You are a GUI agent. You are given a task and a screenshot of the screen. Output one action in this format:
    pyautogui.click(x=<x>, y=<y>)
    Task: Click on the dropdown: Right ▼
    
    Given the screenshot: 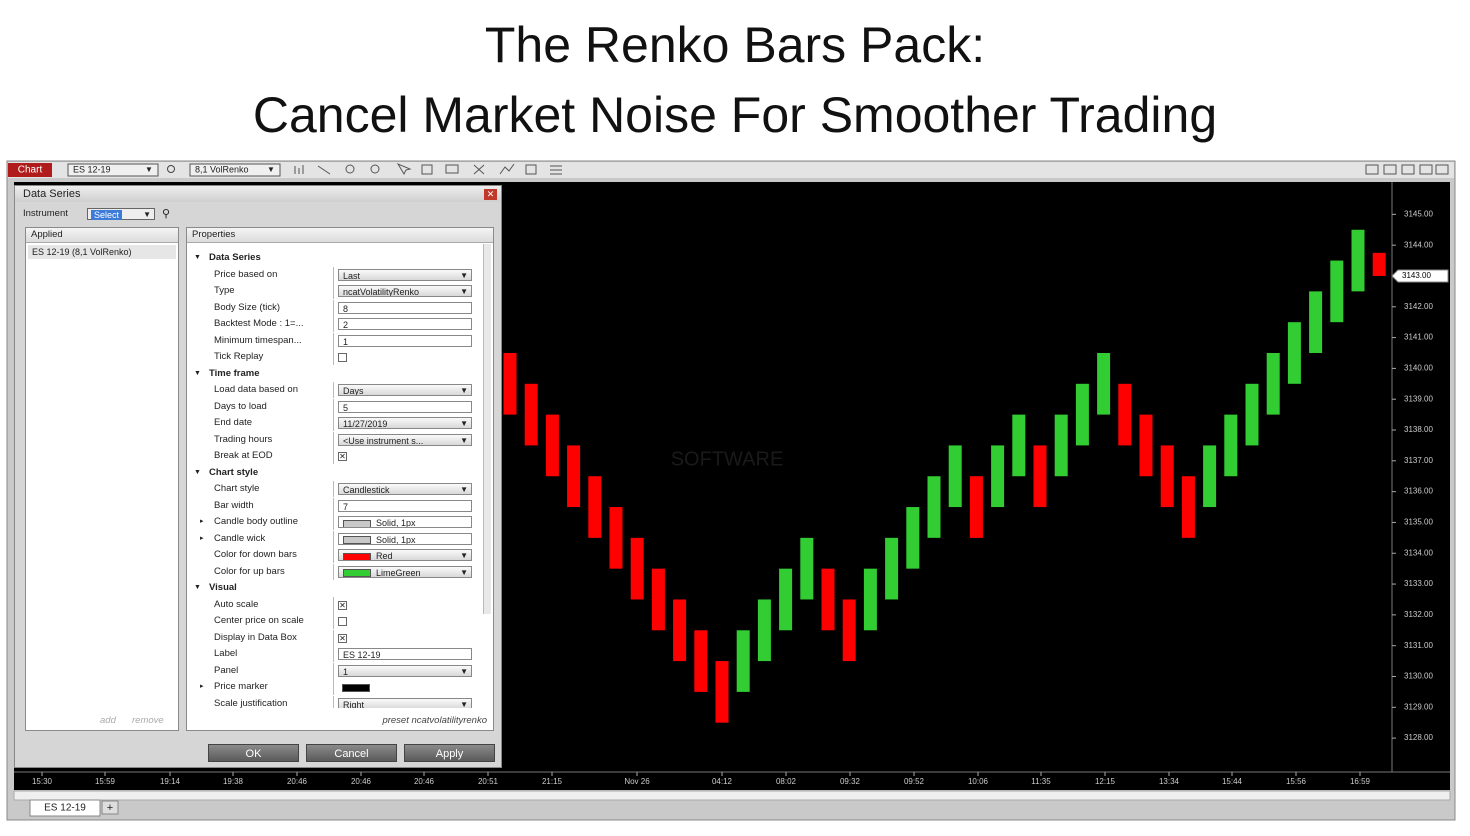 What is the action you would take?
    pyautogui.click(x=405, y=702)
    